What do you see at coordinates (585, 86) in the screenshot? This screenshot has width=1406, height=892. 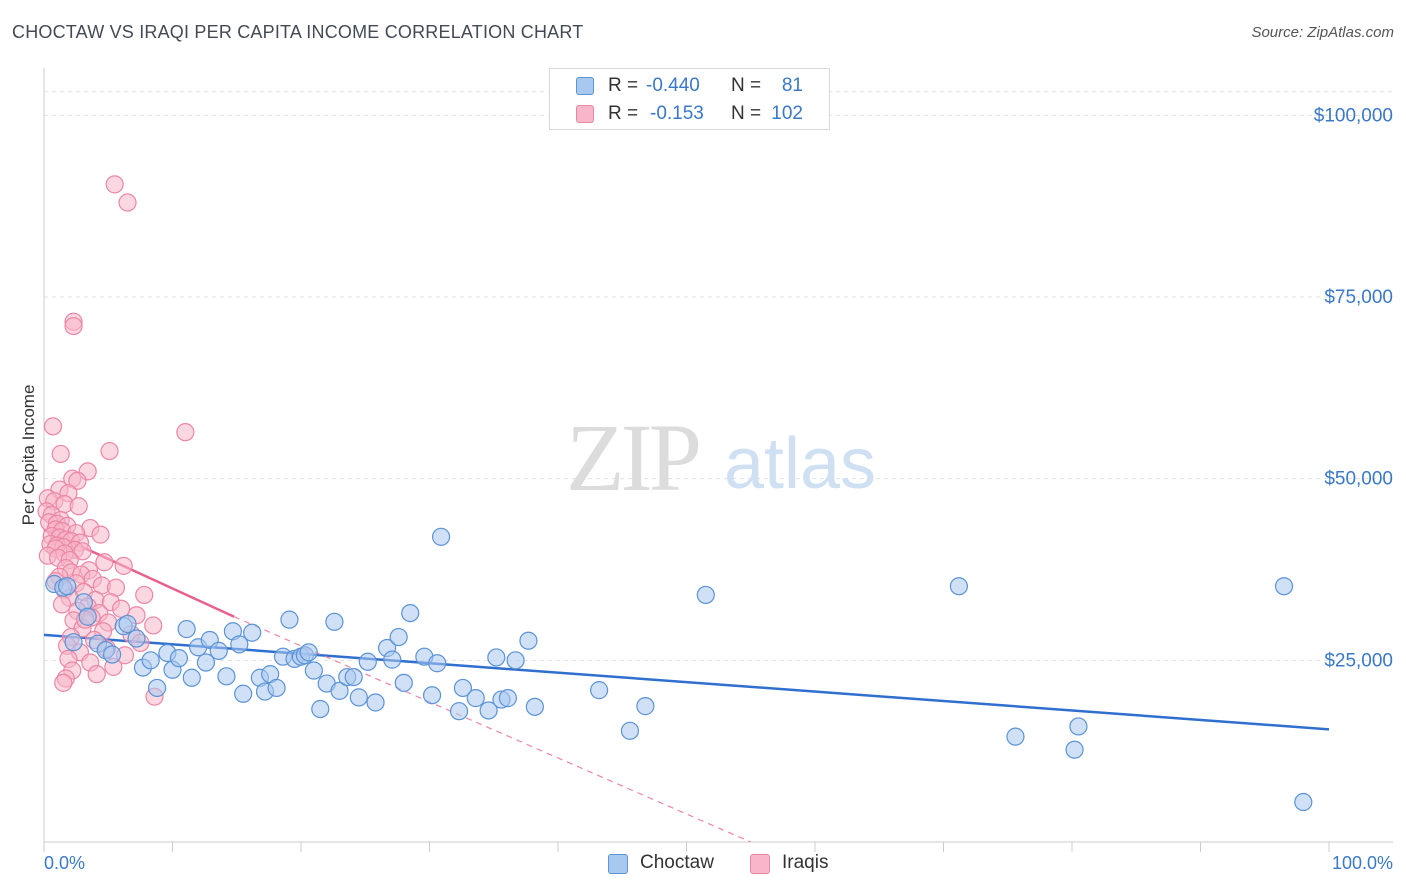 I see `choctaw-swatch-icon` at bounding box center [585, 86].